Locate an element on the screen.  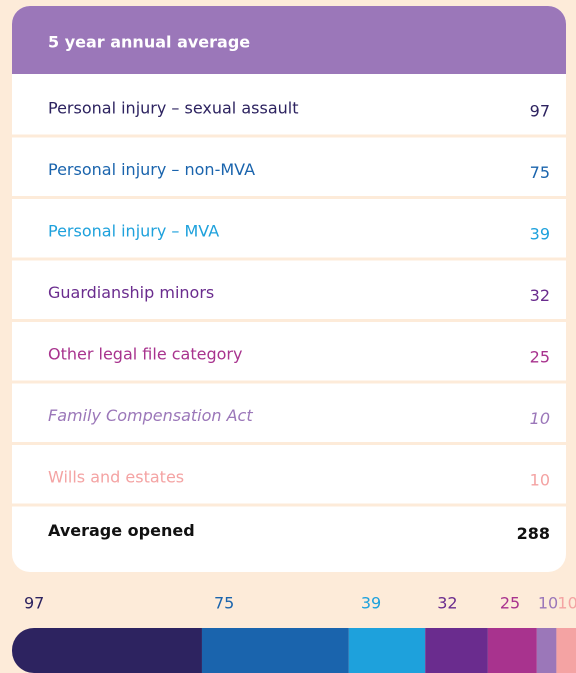
row-label: Other legal file category is located at coordinates (145, 353).